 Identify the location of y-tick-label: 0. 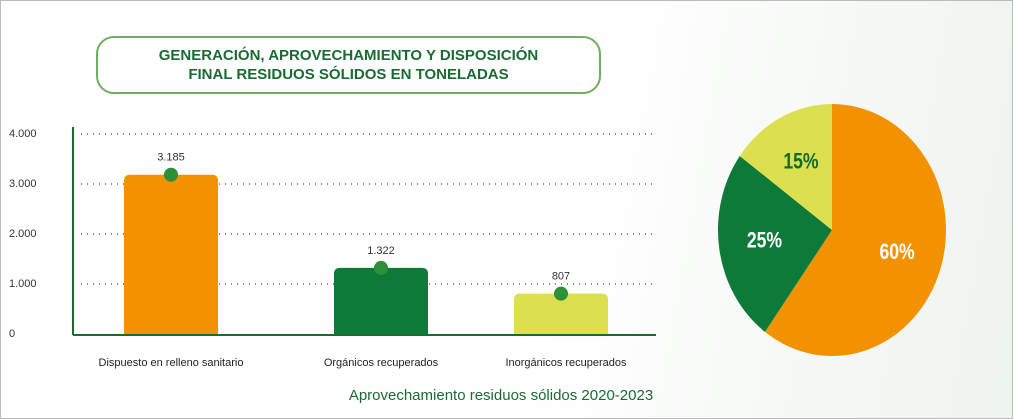
(12, 334).